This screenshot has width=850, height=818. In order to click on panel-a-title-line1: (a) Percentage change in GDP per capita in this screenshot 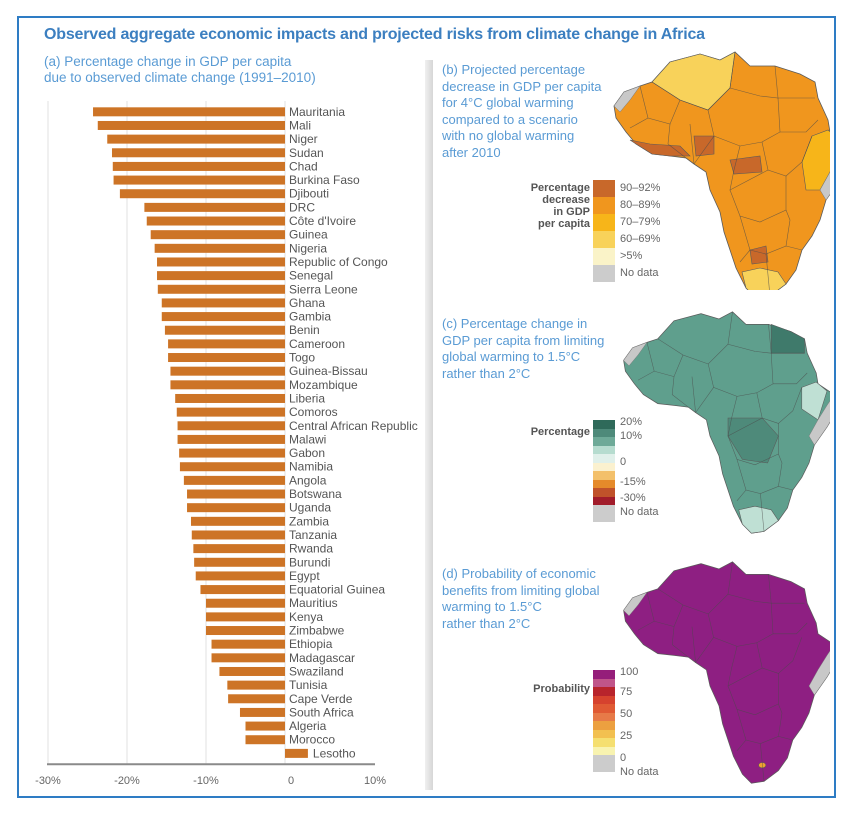, I will do `click(168, 61)`.